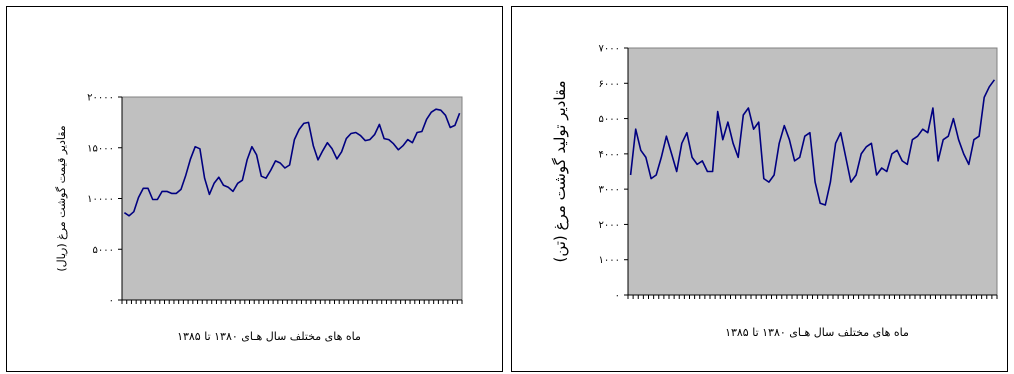 Image resolution: width=1014 pixels, height=374 pixels. What do you see at coordinates (269, 336) in the screenshot?
I see `price-x-axis-title: ماه های مختلف سال هـای ۱۳۸۰ تا ۱۳۸۵` at bounding box center [269, 336].